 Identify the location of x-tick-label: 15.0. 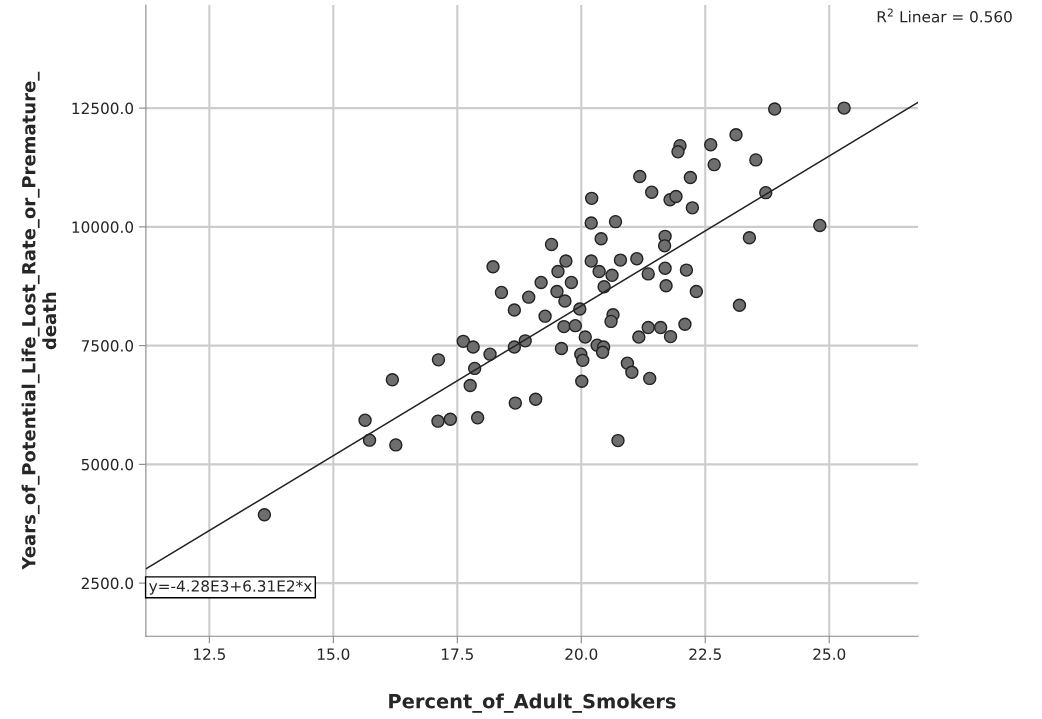
(334, 654).